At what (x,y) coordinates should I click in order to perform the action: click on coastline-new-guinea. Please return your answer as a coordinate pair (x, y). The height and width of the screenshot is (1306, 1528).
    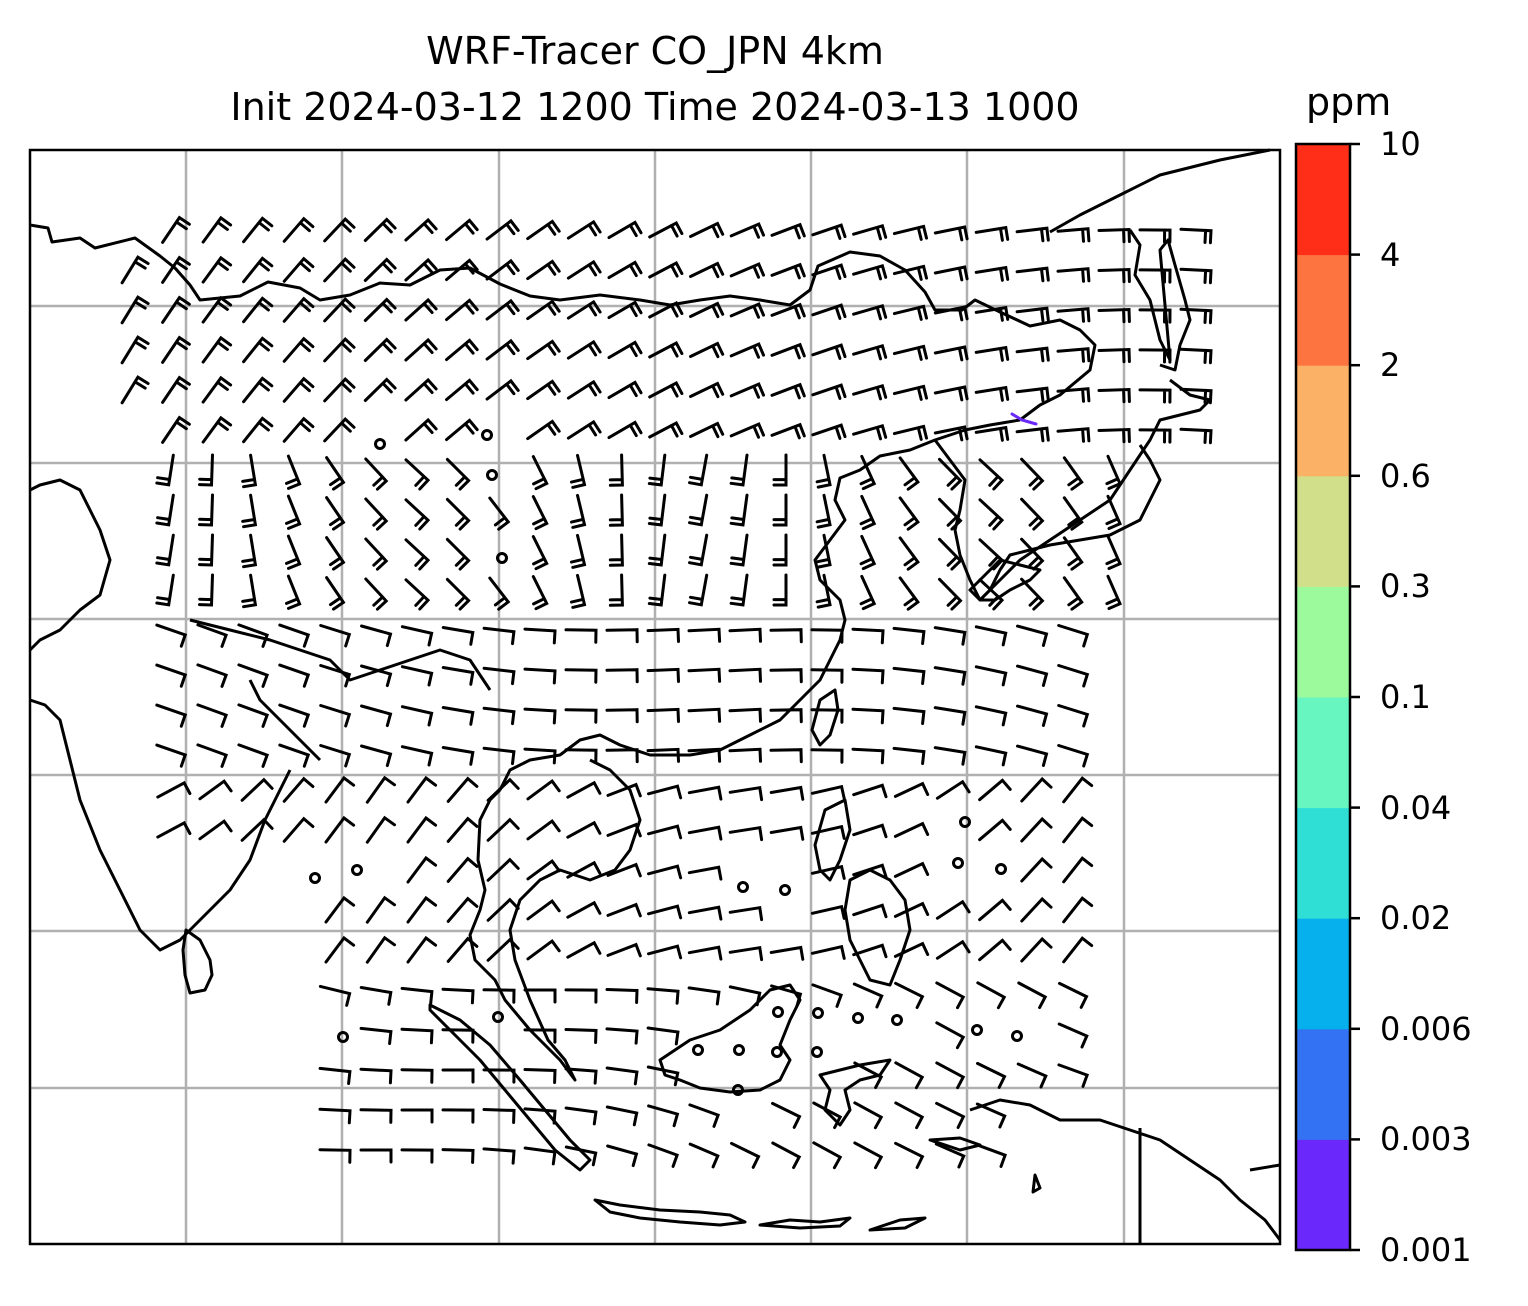
    Looking at the image, I should click on (1125, 1171).